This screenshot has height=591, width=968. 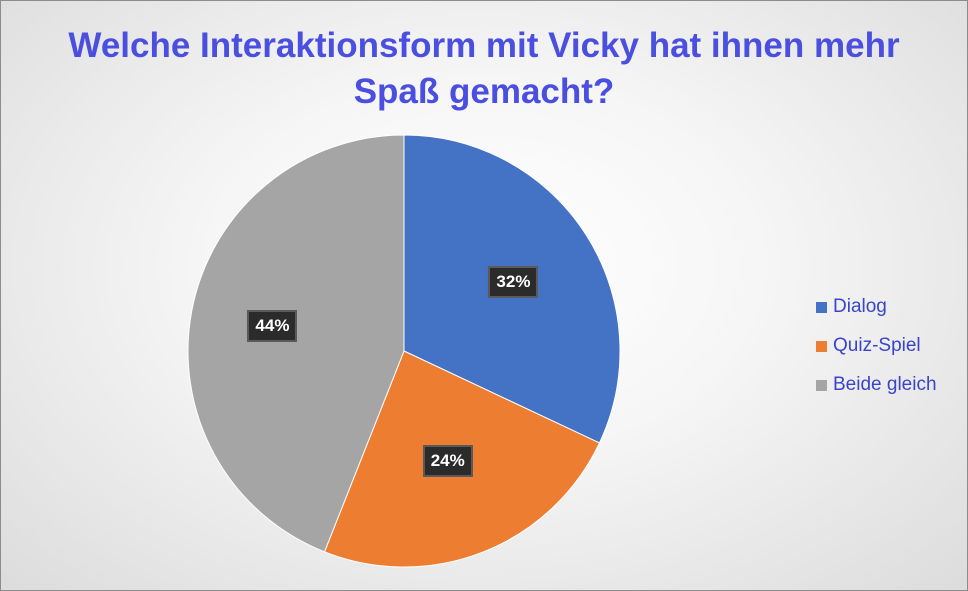 I want to click on legend-item-beide-gleich: Beide gleich, so click(x=876, y=385).